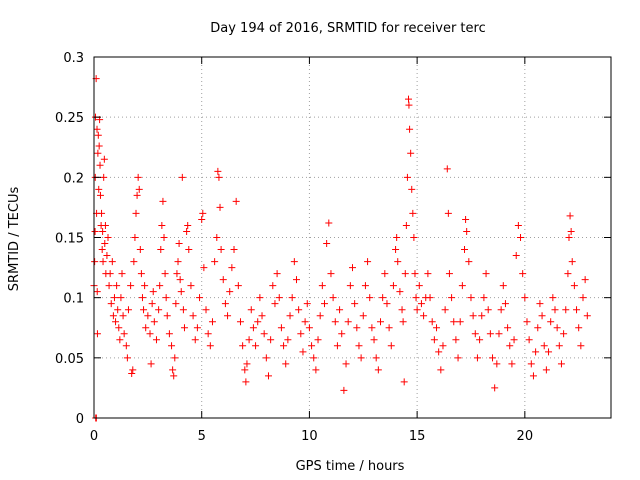 This screenshot has height=480, width=640. Describe the element at coordinates (94, 436) in the screenshot. I see `x-tick-label: 0` at that location.